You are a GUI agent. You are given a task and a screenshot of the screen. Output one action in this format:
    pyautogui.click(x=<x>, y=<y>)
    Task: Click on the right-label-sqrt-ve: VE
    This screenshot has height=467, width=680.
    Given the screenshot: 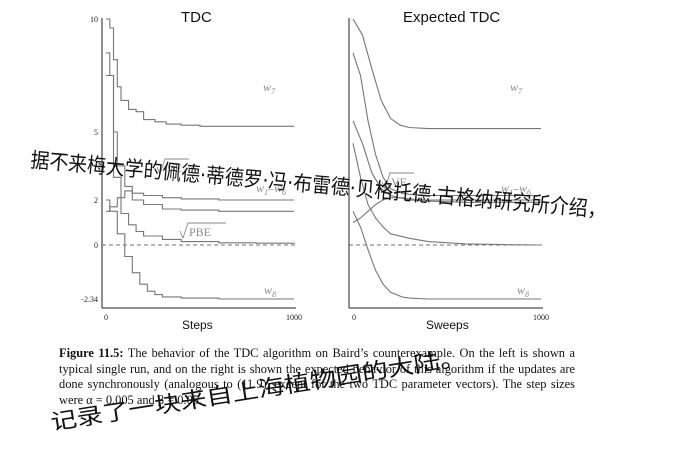 What is the action you would take?
    pyautogui.click(x=397, y=181)
    